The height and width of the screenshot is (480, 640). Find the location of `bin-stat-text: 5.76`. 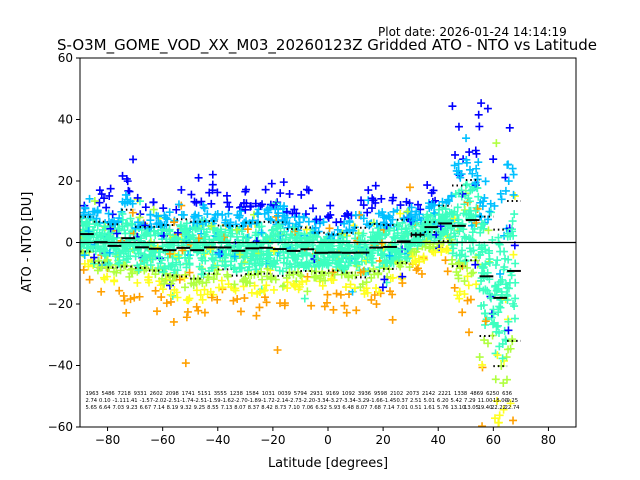

bin-stat-text: 5.76 is located at coordinates (443, 408).